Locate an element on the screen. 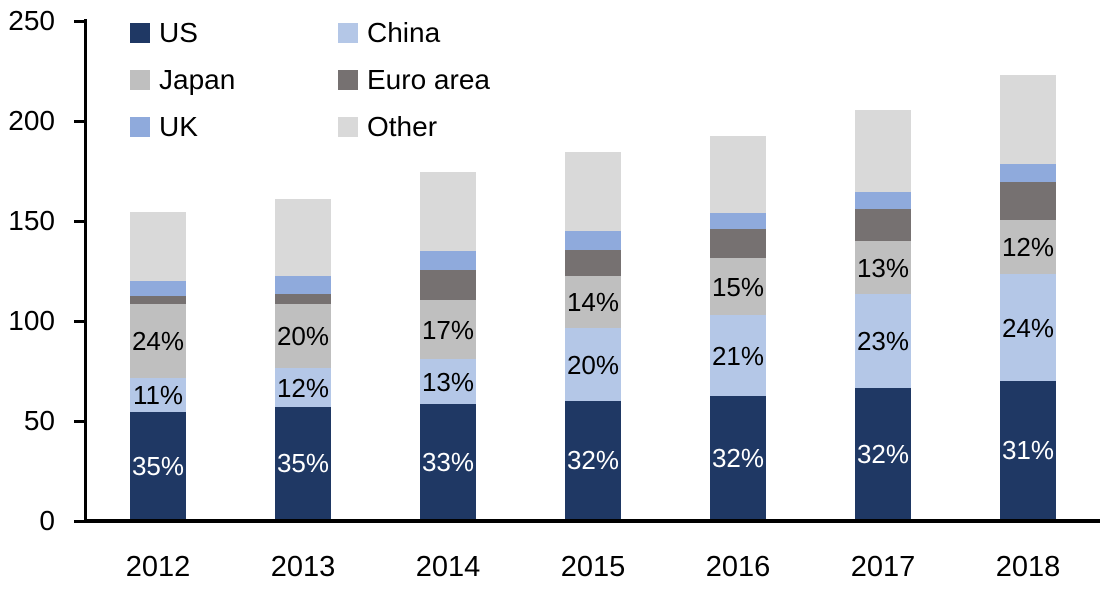 The image size is (1102, 598). bar-segment-euro-area-2018 is located at coordinates (1028, 201).